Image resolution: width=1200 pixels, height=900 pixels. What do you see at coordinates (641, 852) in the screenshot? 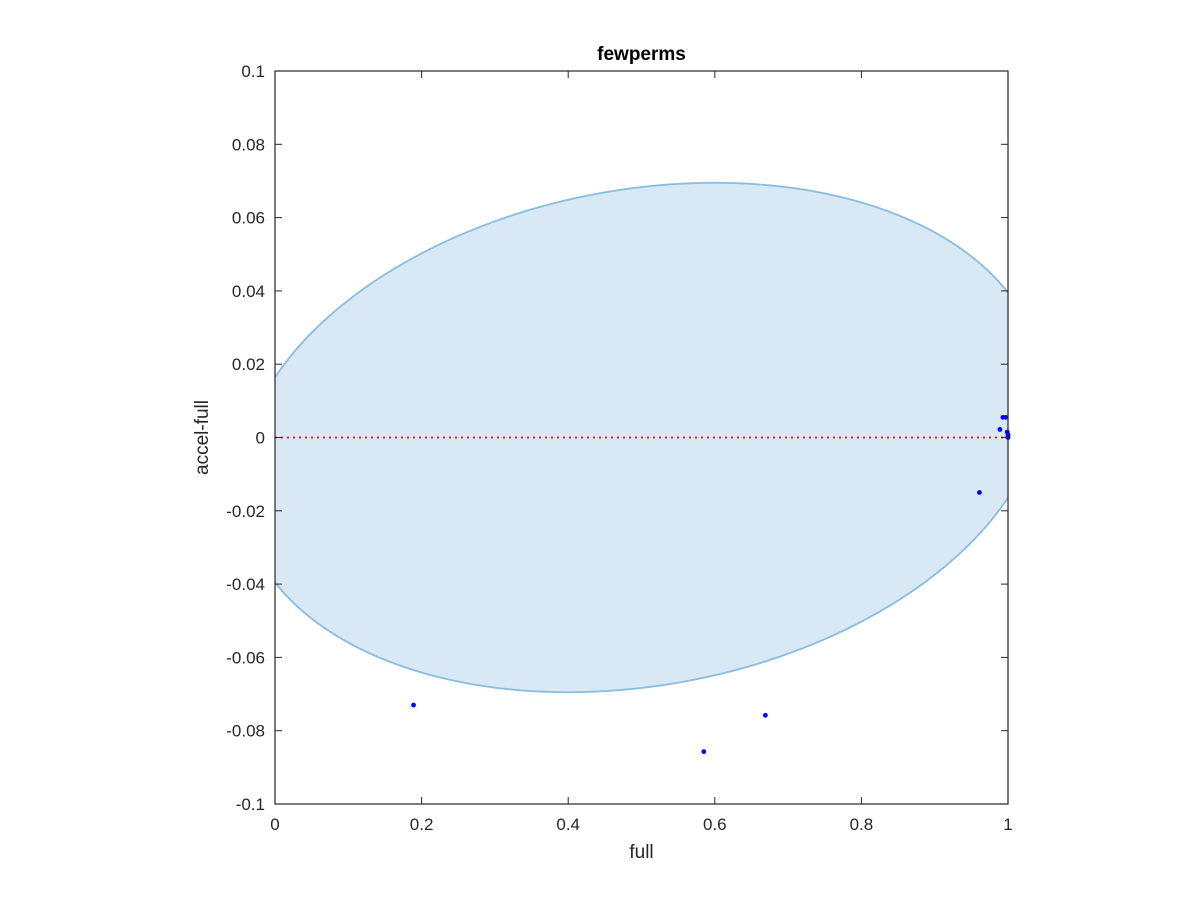
I see `x-axis-title: full` at bounding box center [641, 852].